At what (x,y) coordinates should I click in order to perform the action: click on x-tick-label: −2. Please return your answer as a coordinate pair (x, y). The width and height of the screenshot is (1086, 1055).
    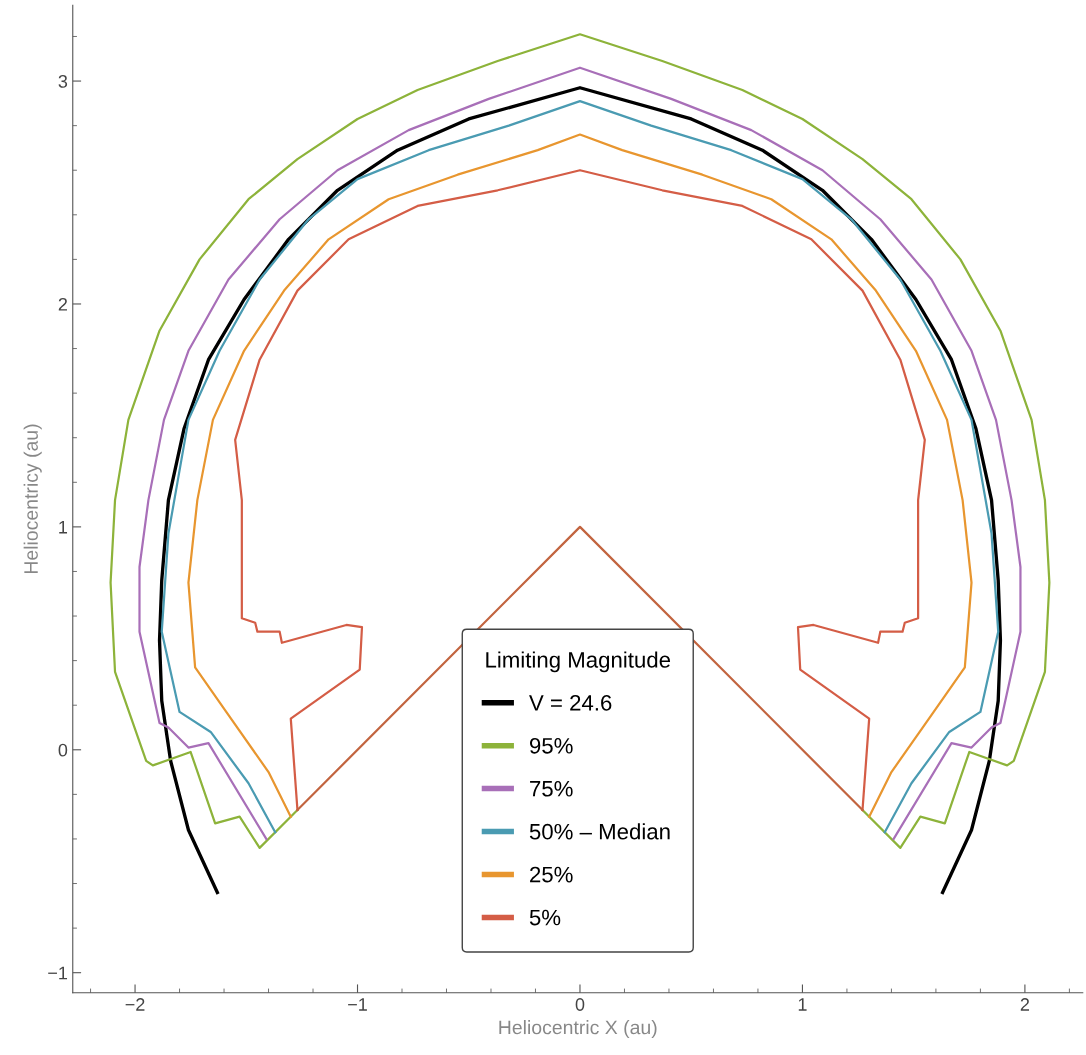
    Looking at the image, I should click on (135, 1004).